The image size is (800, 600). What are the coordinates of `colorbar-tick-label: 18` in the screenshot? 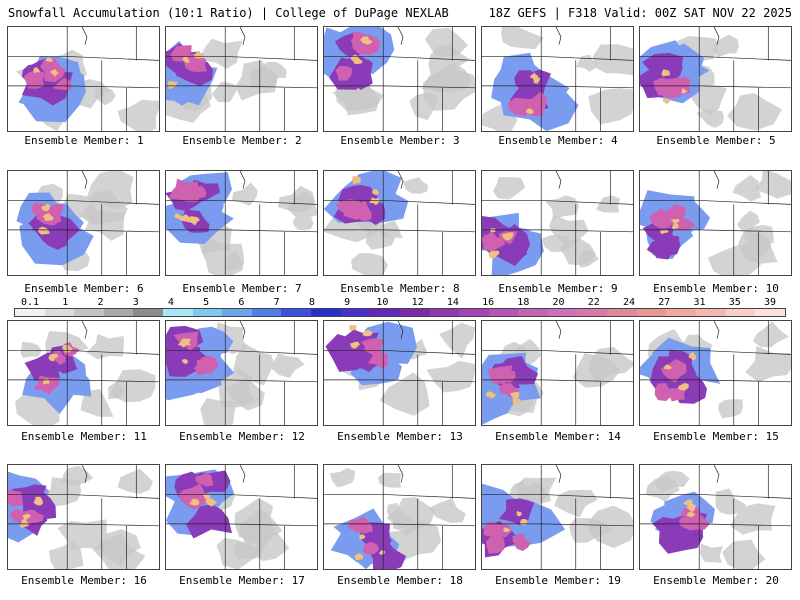 It's located at (523, 302).